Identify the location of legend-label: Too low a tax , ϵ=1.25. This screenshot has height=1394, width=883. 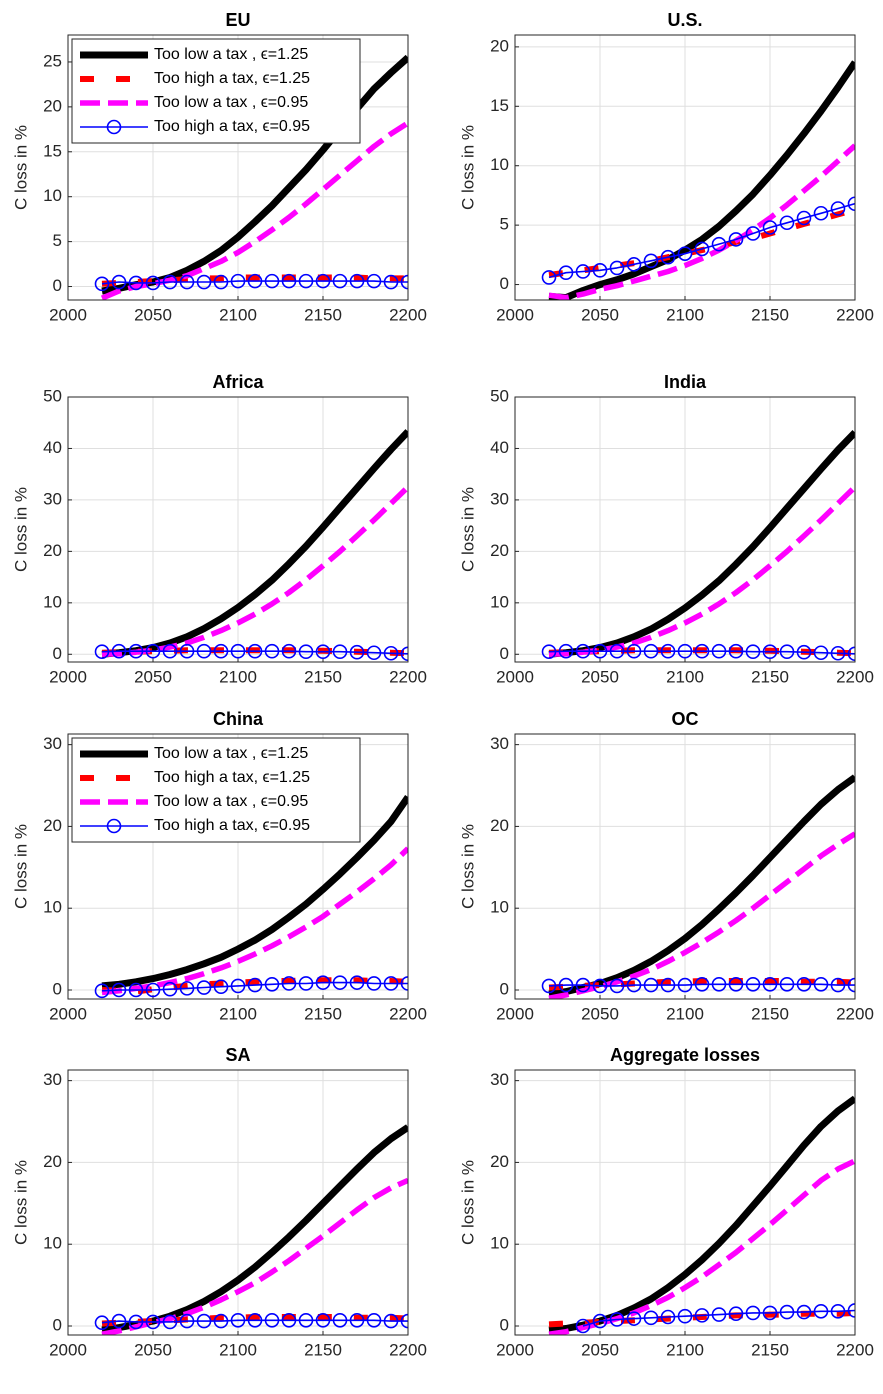
(231, 753).